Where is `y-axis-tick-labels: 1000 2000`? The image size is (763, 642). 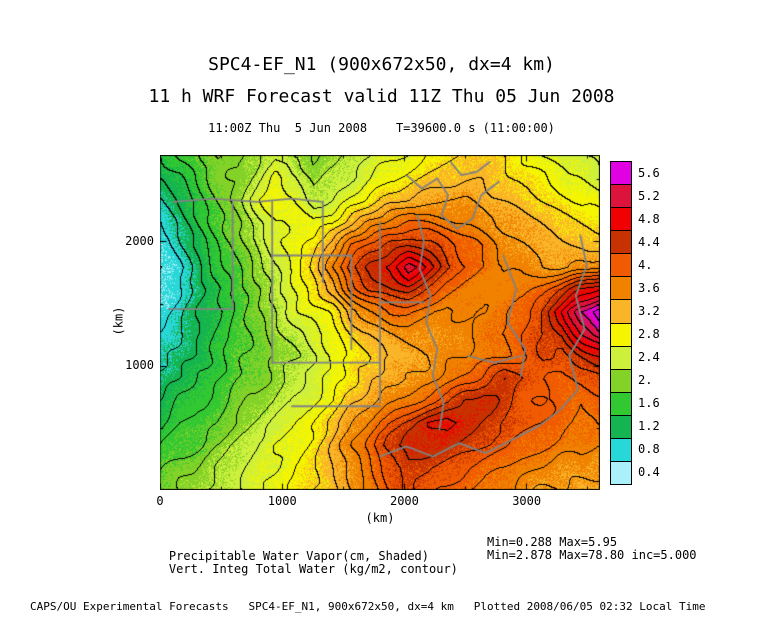
y-axis-tick-labels: 1000 2000 is located at coordinates (137, 322).